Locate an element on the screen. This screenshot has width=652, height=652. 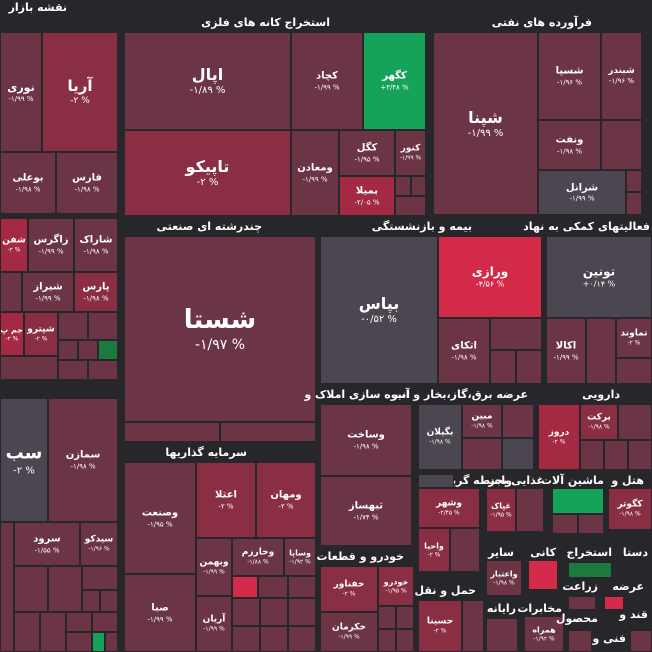
tile-tmavon: تماوند% ۲- is located at coordinates (634, 338).